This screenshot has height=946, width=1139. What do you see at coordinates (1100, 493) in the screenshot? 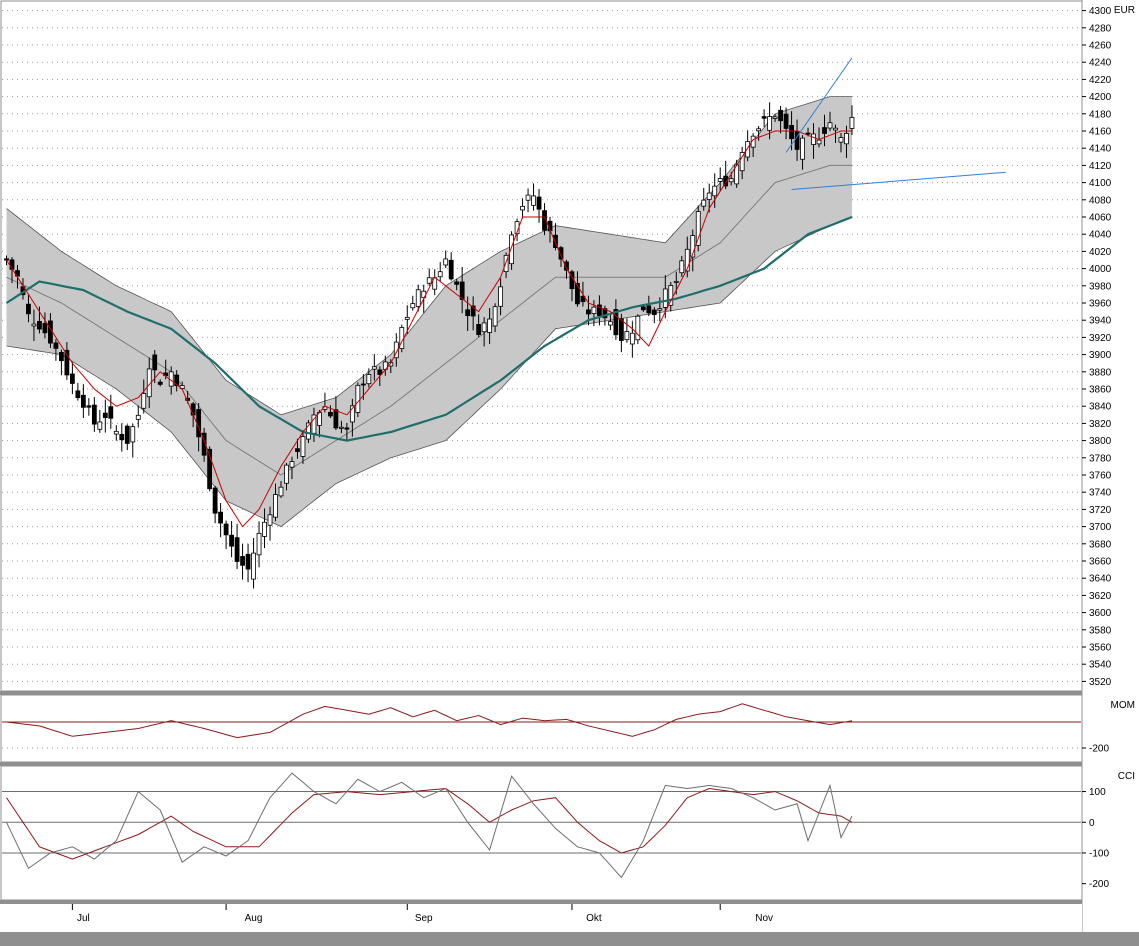
I see `price-tick-label: 3740` at bounding box center [1100, 493].